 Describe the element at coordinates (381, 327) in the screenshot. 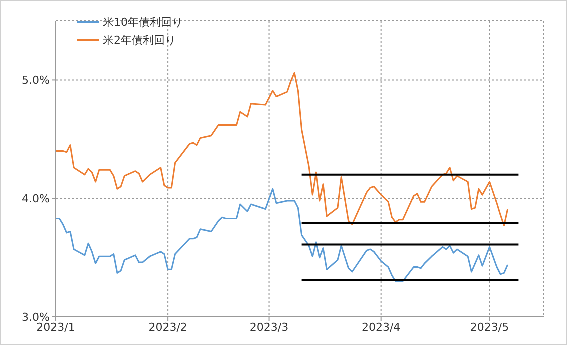

I see `x-tick-label: 2023/4` at that location.